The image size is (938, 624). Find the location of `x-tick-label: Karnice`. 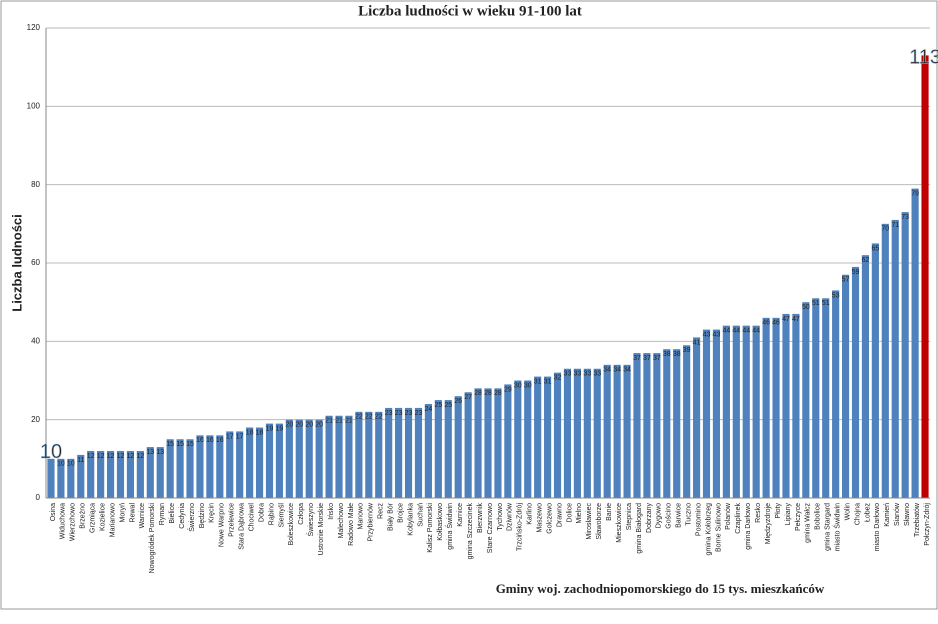

x-tick-label: Karnice is located at coordinates (460, 515).